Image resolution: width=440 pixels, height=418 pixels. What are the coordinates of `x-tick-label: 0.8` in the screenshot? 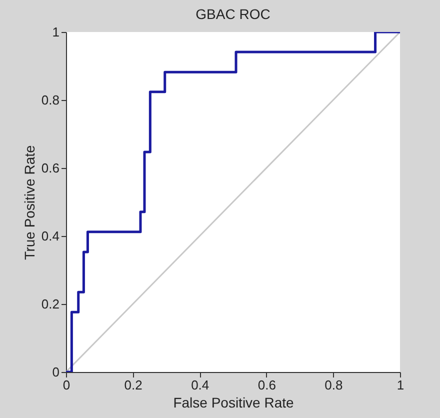 It's located at (333, 385).